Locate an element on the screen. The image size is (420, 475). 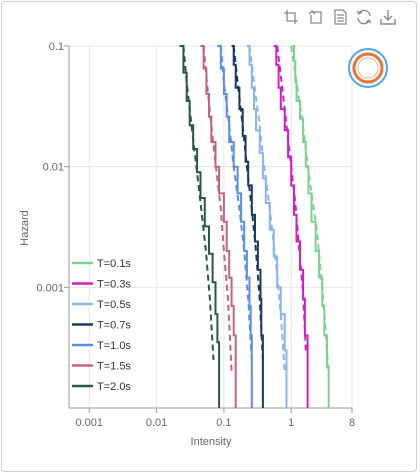
legend-item: T=0.1s is located at coordinates (101, 264).